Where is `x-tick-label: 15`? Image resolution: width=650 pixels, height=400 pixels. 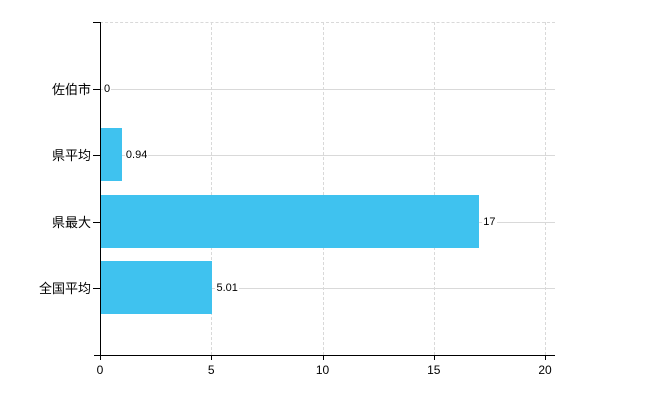
x-tick-label: 15 is located at coordinates (434, 370).